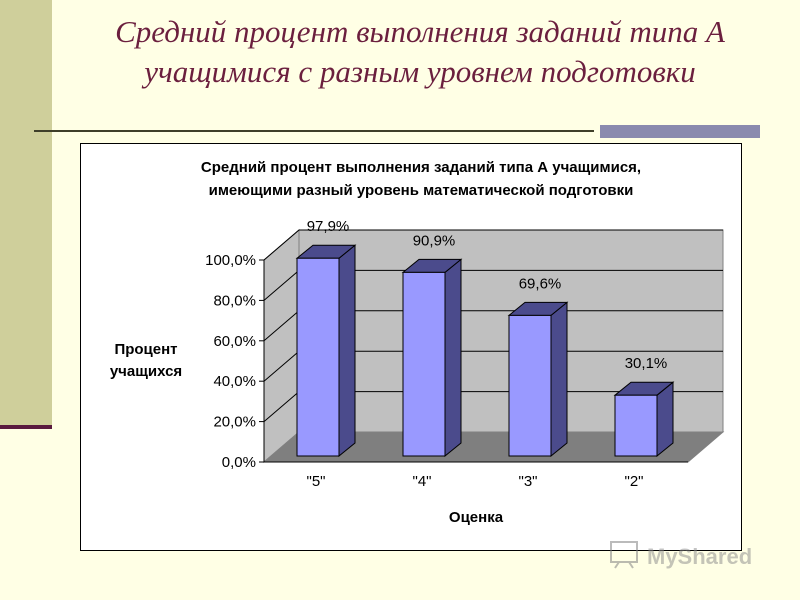 The width and height of the screenshot is (800, 600). What do you see at coordinates (328, 226) in the screenshot?
I see `data-label: 97,9%` at bounding box center [328, 226].